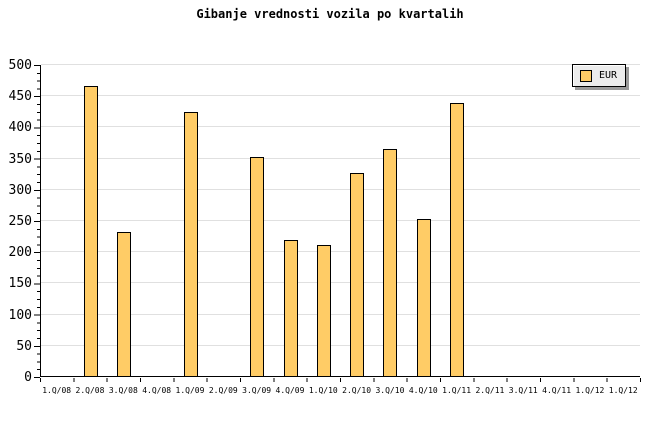  What do you see at coordinates (38, 221) in the screenshot?
I see `y-axis-minor-ticks` at bounding box center [38, 221].